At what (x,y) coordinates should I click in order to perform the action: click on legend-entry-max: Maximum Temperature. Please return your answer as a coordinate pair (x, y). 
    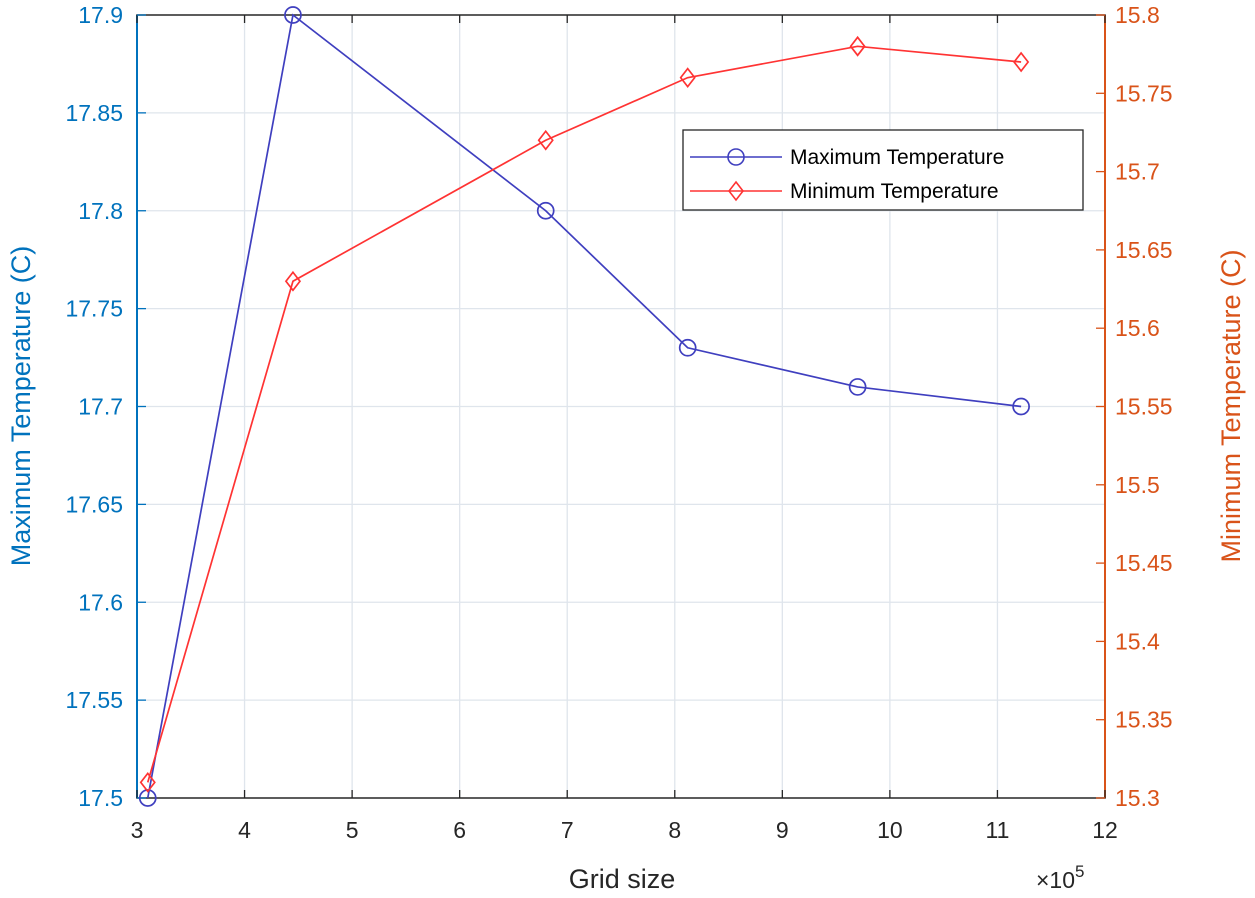
    Looking at the image, I should click on (847, 157).